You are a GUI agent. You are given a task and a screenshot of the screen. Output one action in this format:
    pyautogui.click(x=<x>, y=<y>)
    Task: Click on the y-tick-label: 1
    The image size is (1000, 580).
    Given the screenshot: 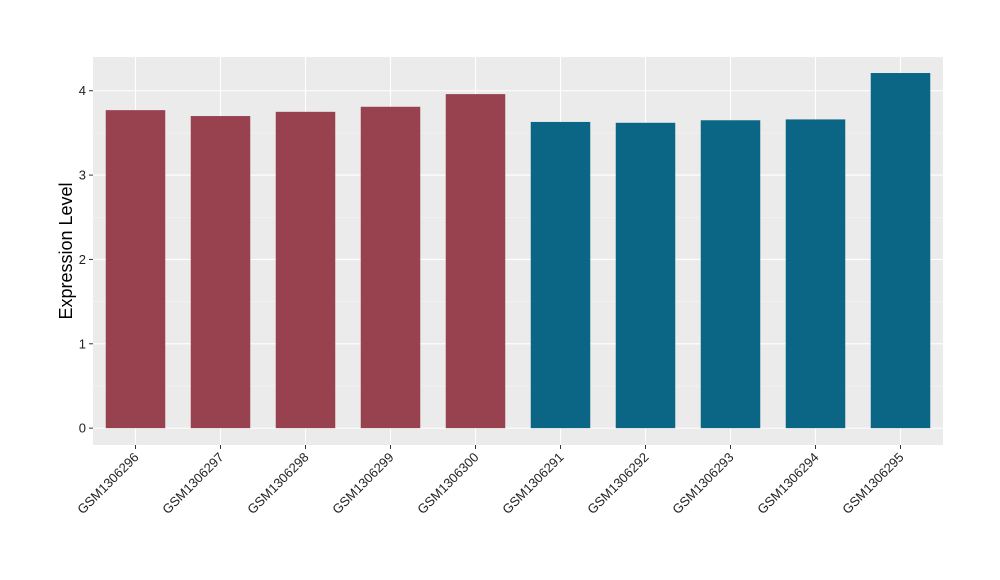 What is the action you would take?
    pyautogui.click(x=82, y=343)
    